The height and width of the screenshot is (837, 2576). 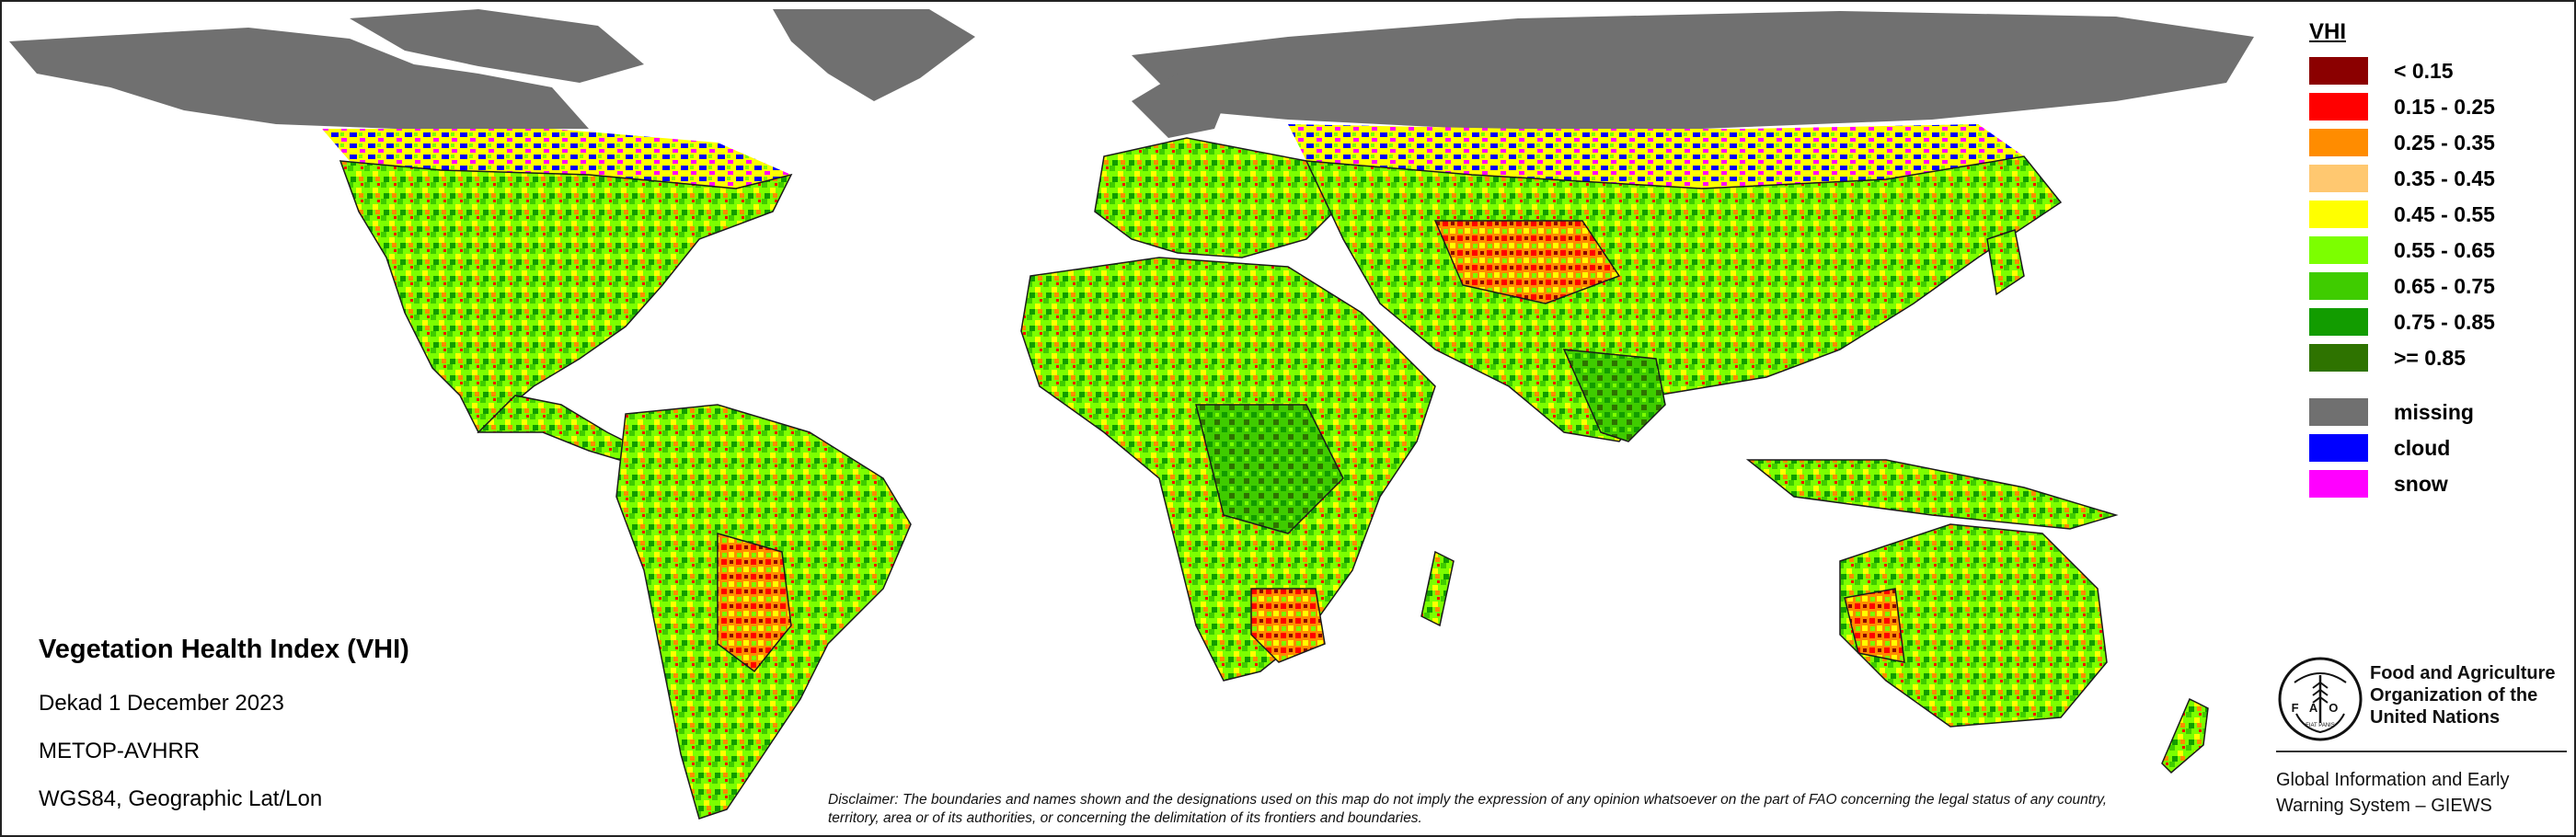 I want to click on legend-label: 0.75 - 0.85, so click(x=2444, y=322).